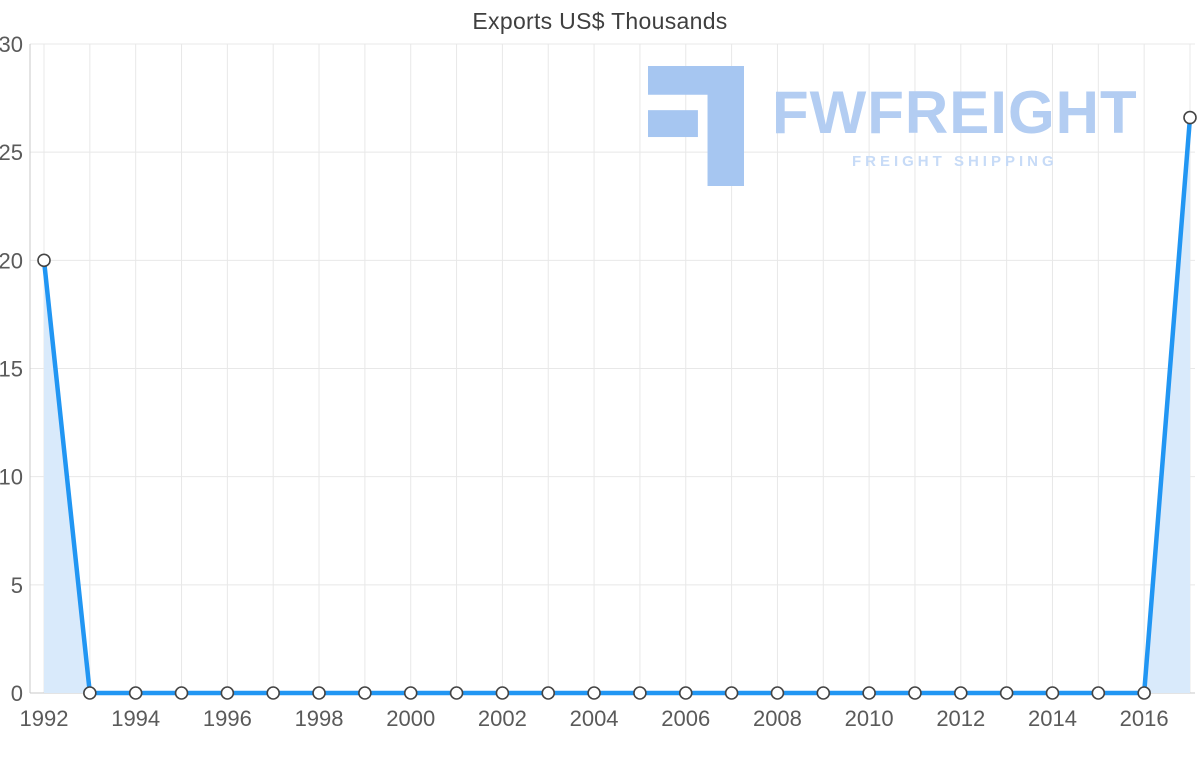 The width and height of the screenshot is (1200, 763). What do you see at coordinates (502, 718) in the screenshot?
I see `x-tick-label: 2002` at bounding box center [502, 718].